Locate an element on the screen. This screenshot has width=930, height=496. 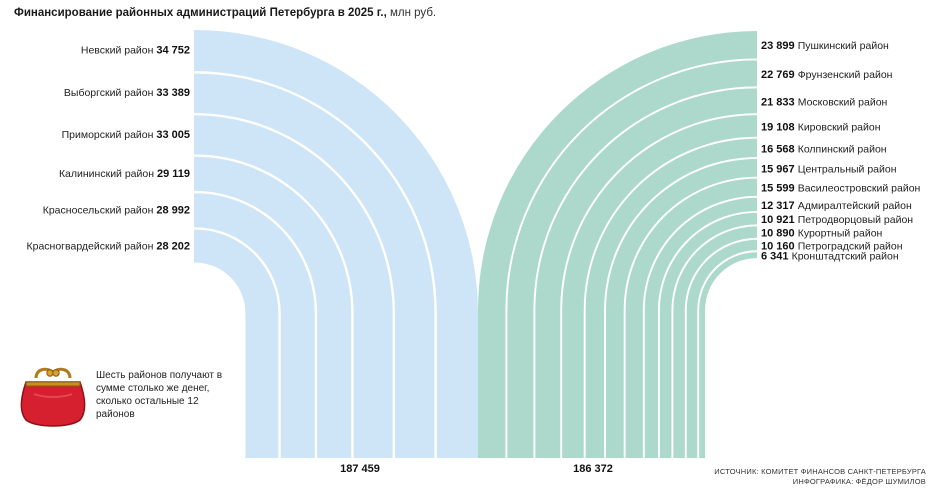
district-value: 33 389 is located at coordinates (173, 93).